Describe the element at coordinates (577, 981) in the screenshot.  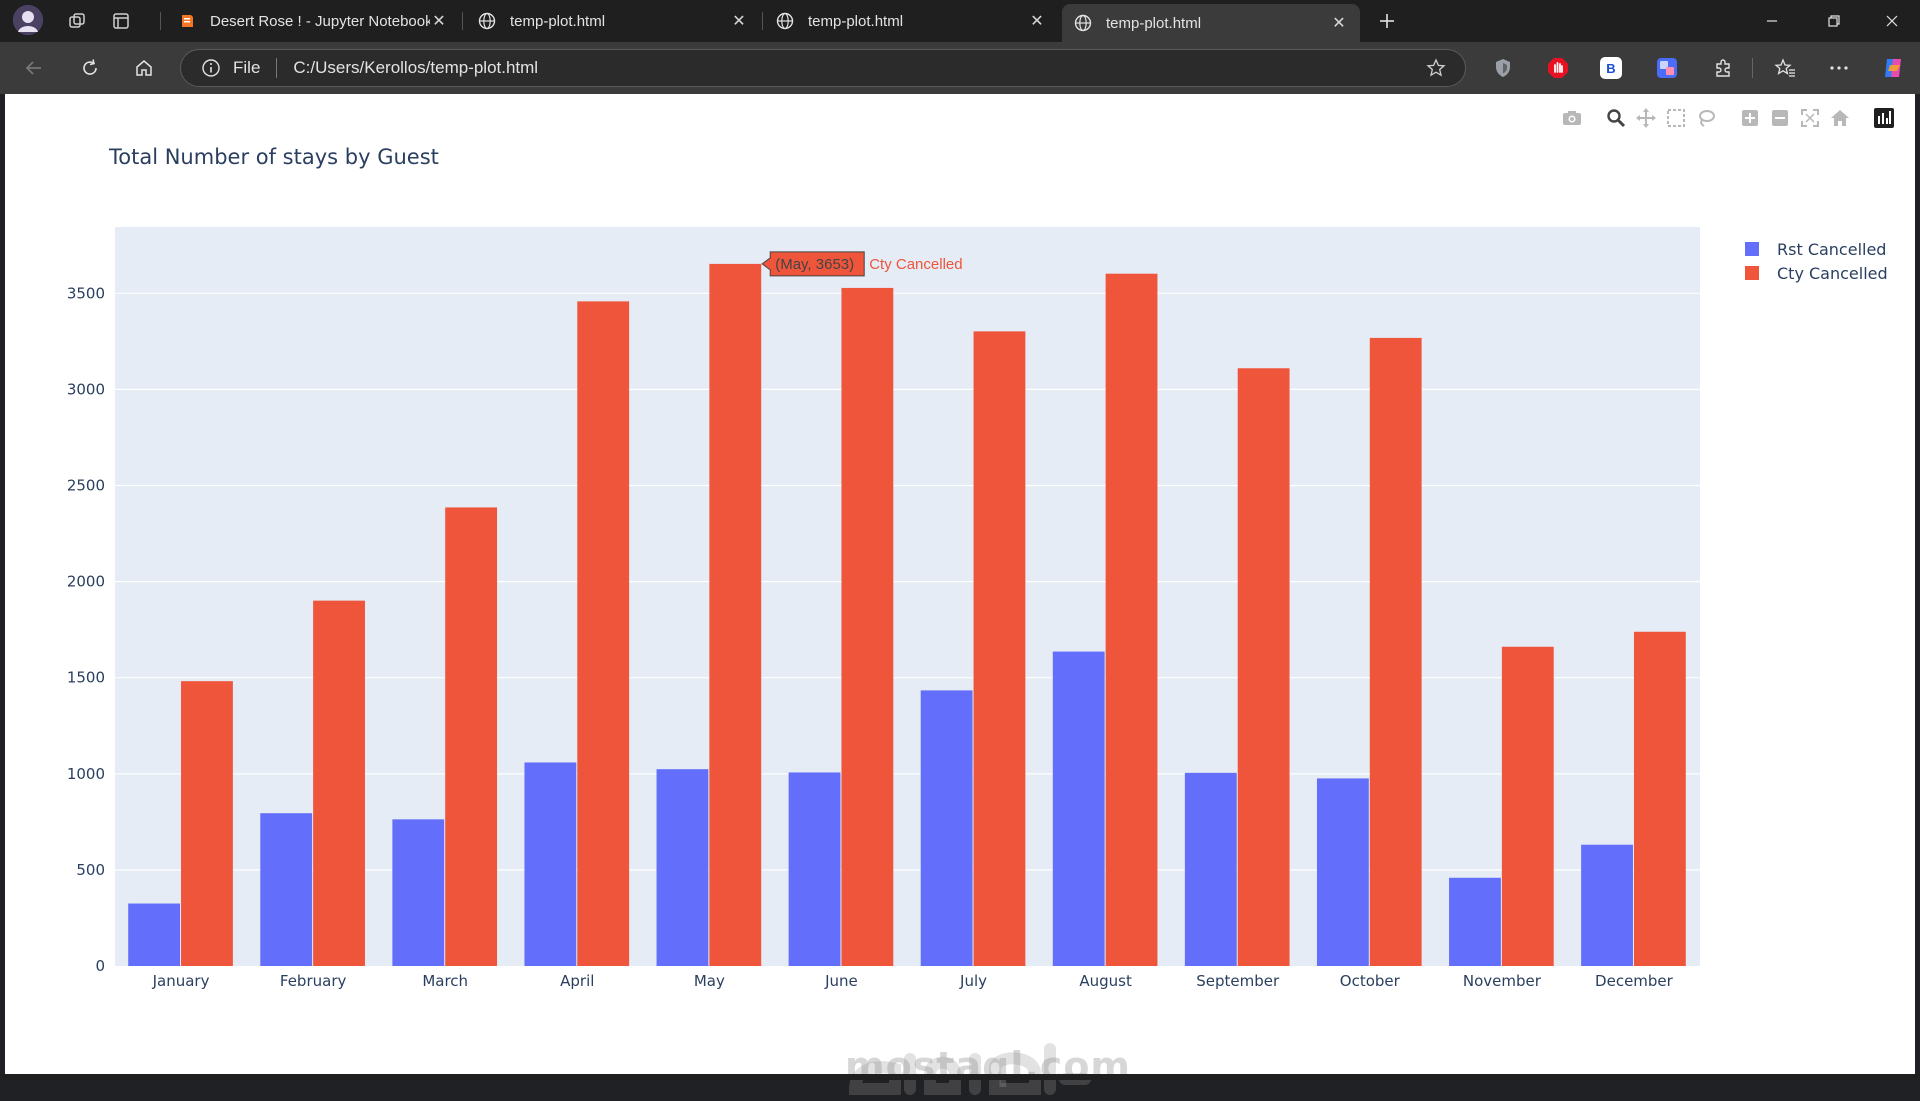
I see `x-tick-label: April` at that location.